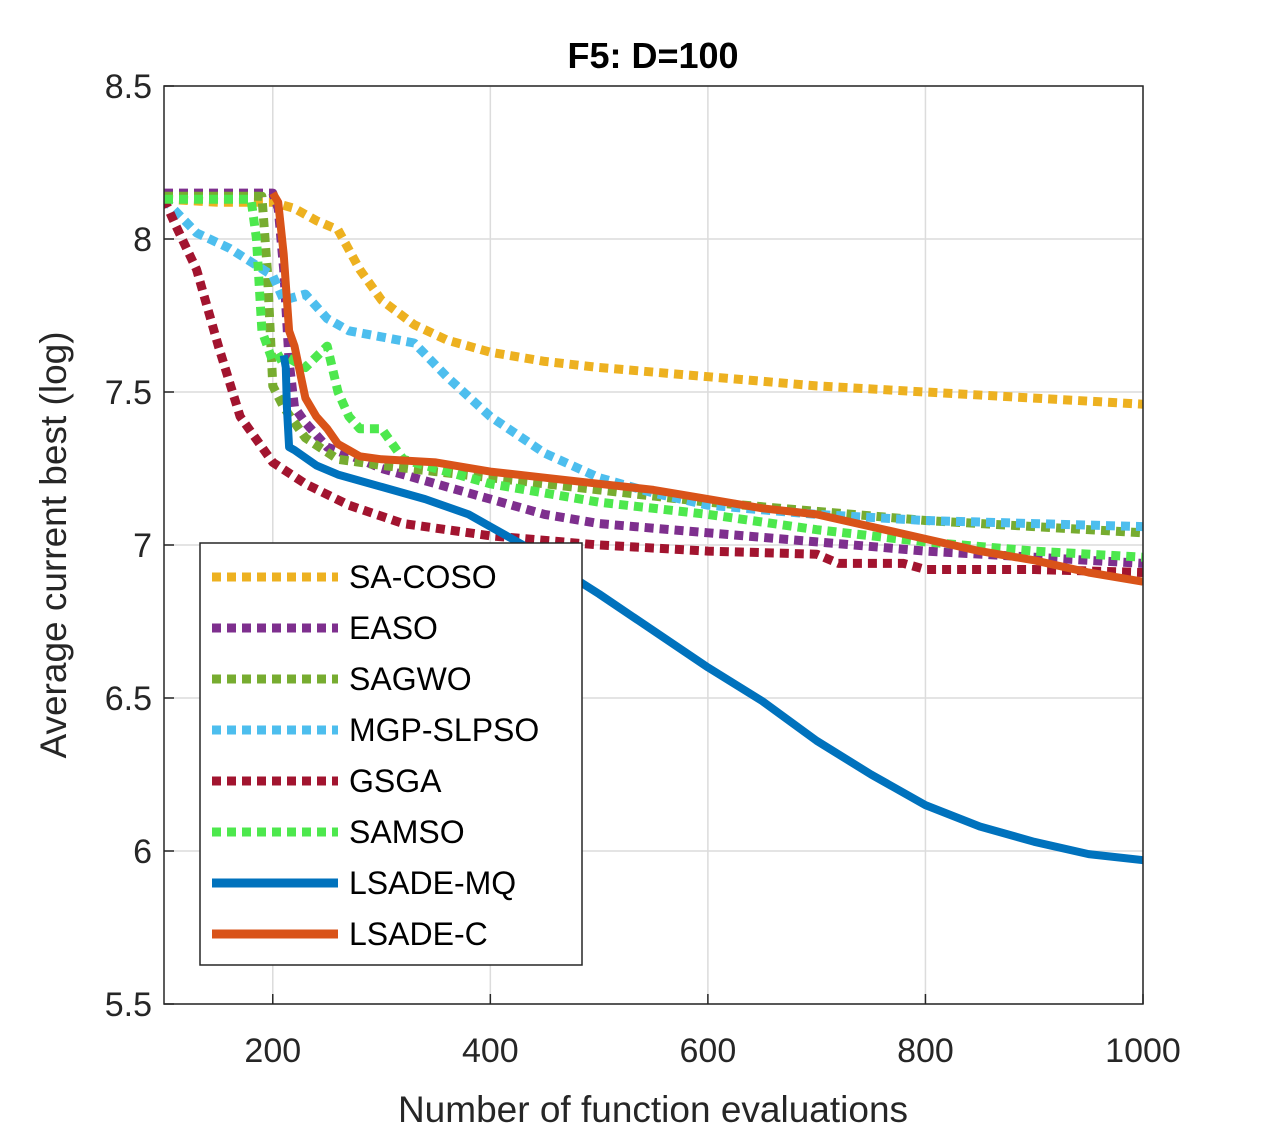 The image size is (1263, 1134). Describe the element at coordinates (708, 1051) in the screenshot. I see `x-tick-label-2: 600` at that location.